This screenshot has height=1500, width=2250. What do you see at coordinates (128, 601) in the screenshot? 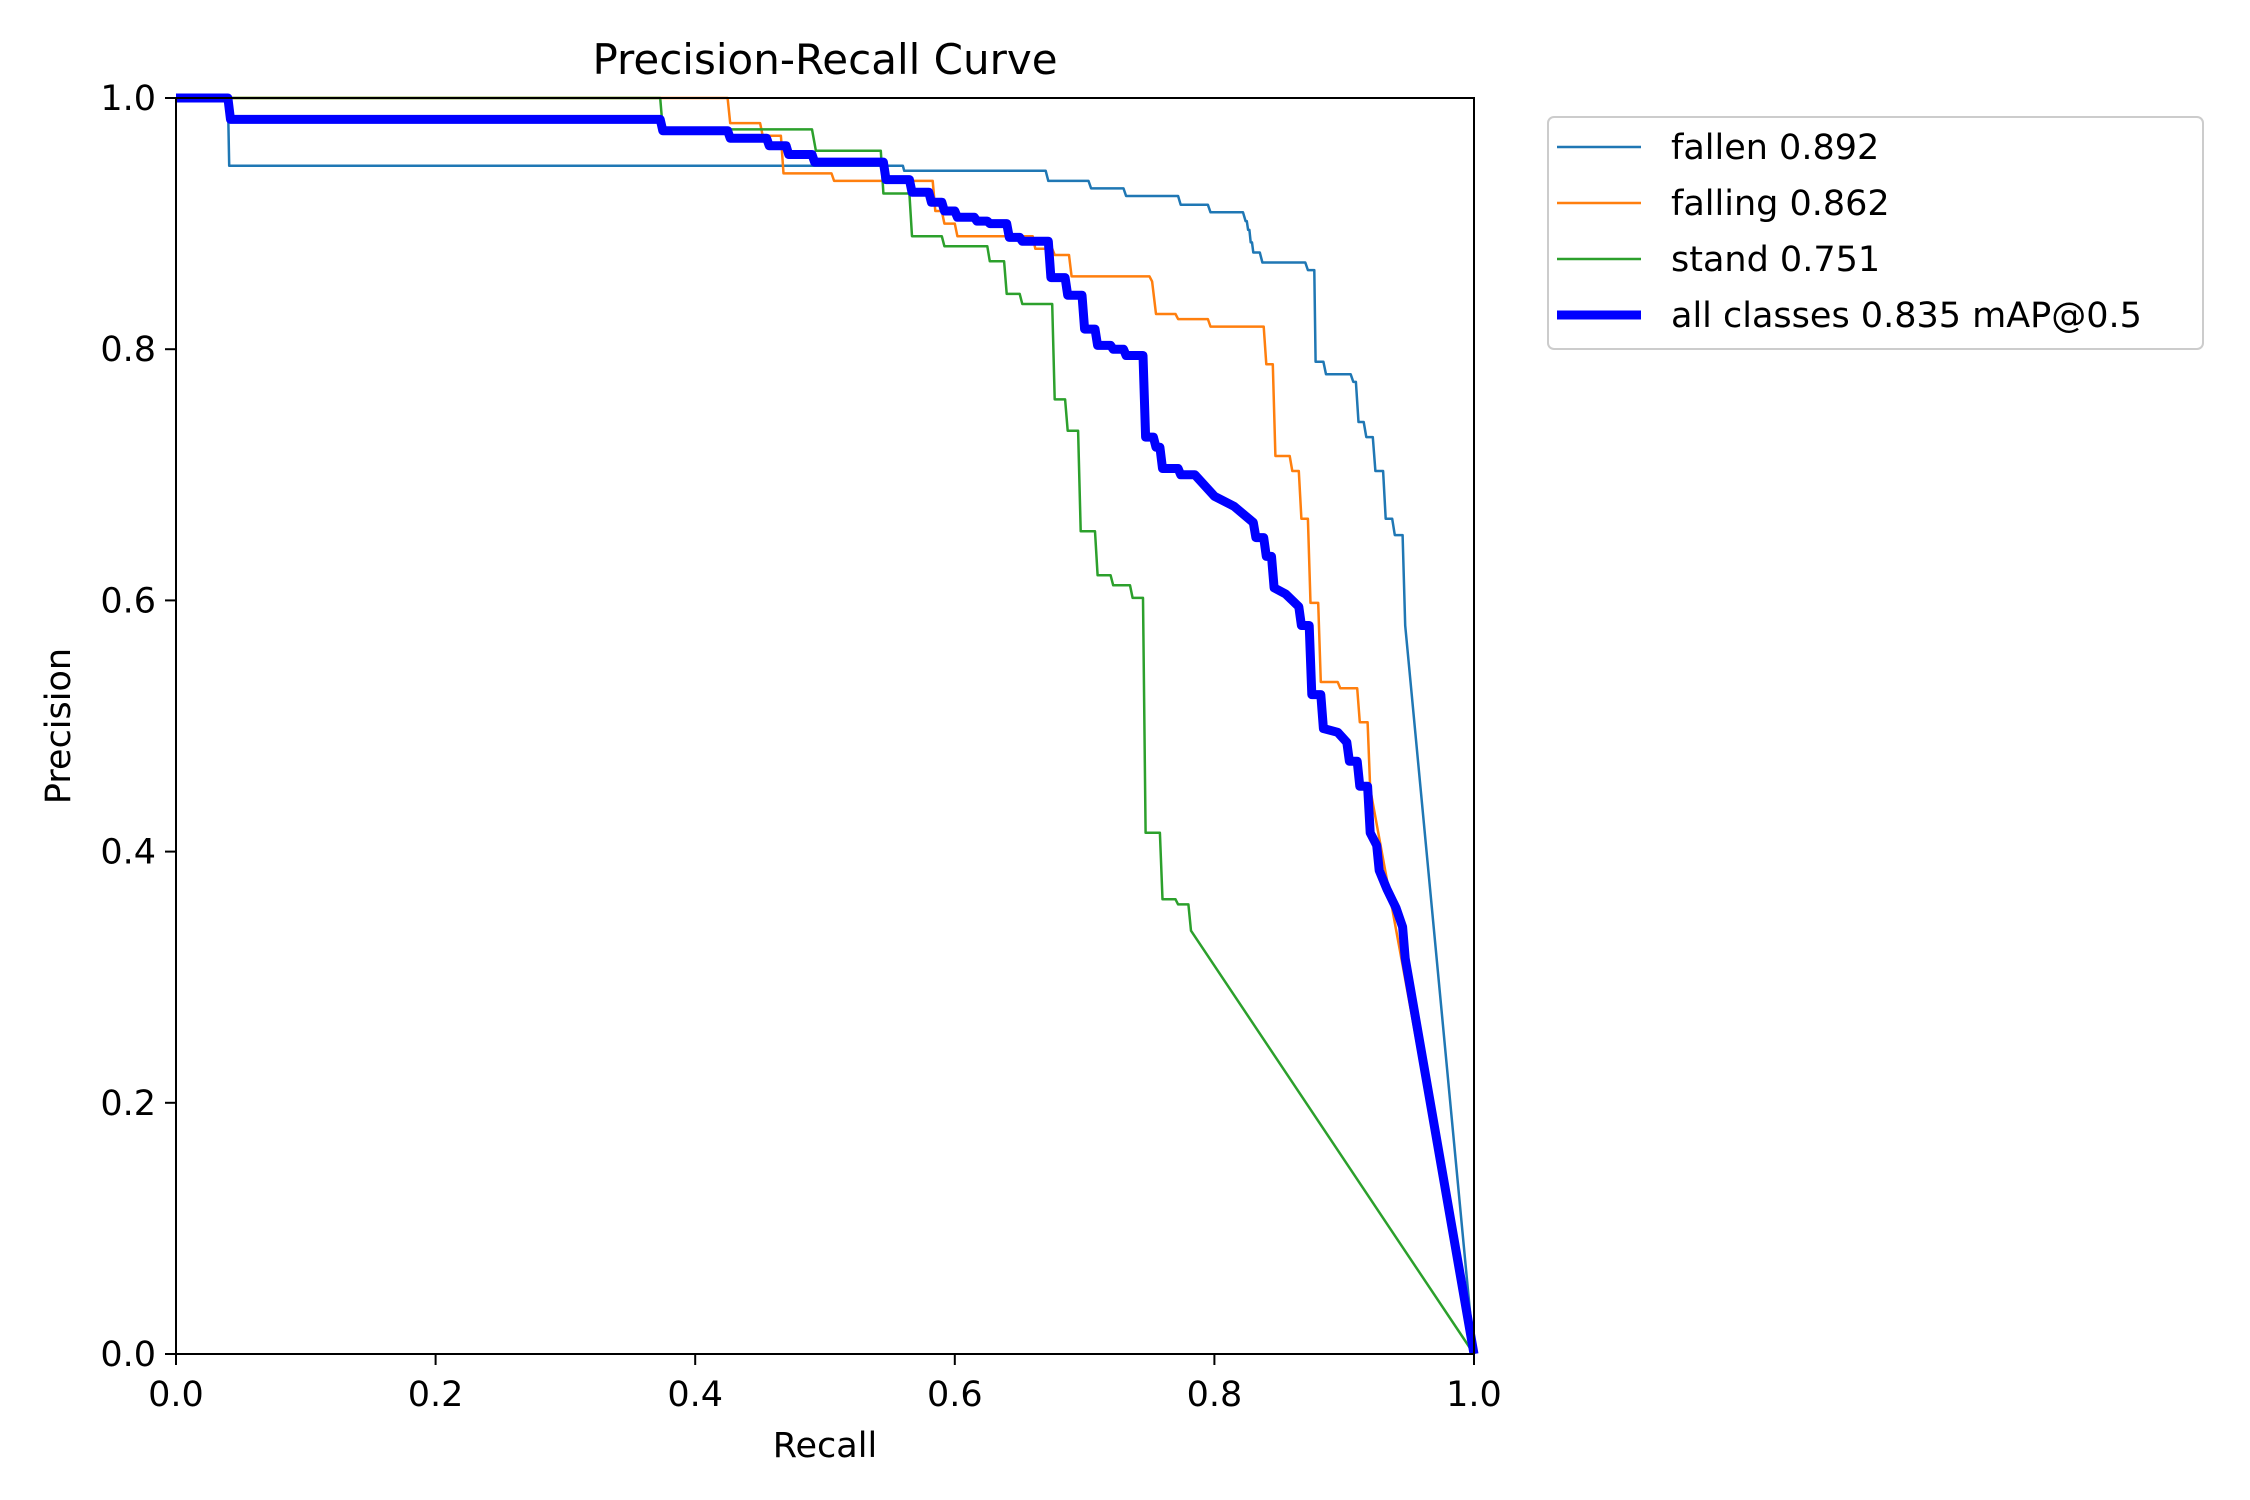
I see `y-tick-label-3: 0.6` at bounding box center [128, 601].